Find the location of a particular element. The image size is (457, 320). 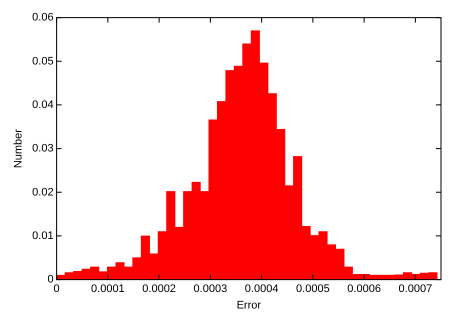

y-tick-label: 0.02 is located at coordinates (43, 192).